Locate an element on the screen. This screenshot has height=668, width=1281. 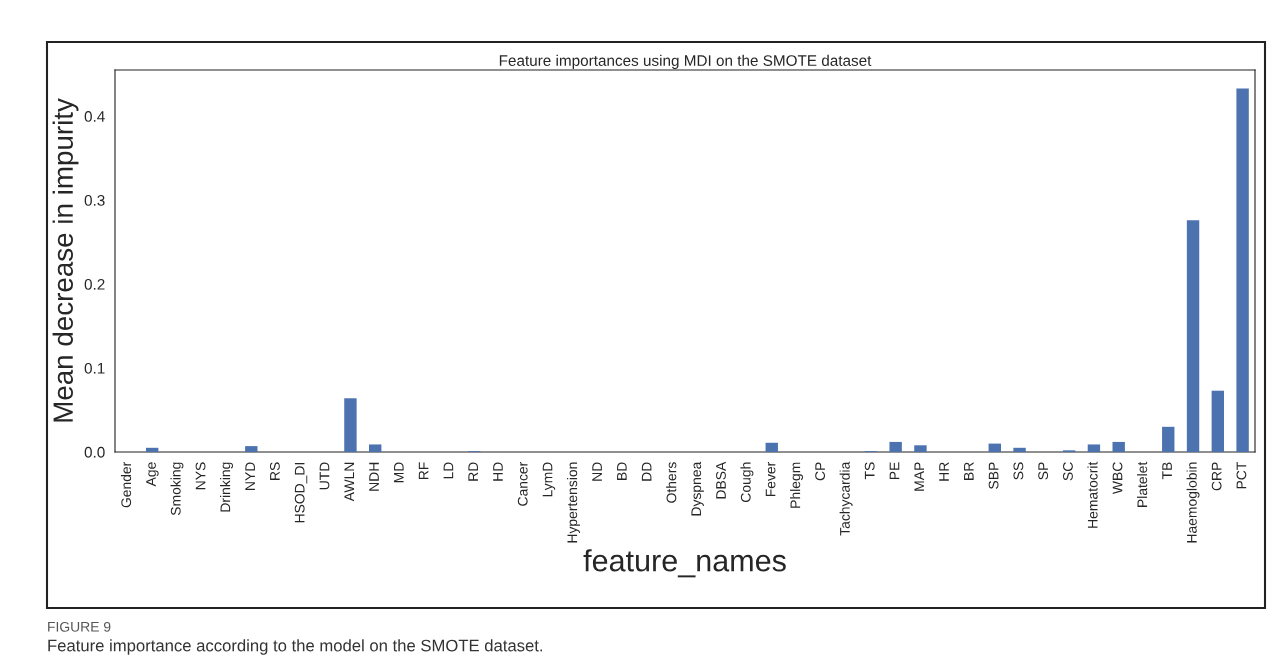
x-tick-label: SBP is located at coordinates (993, 475).